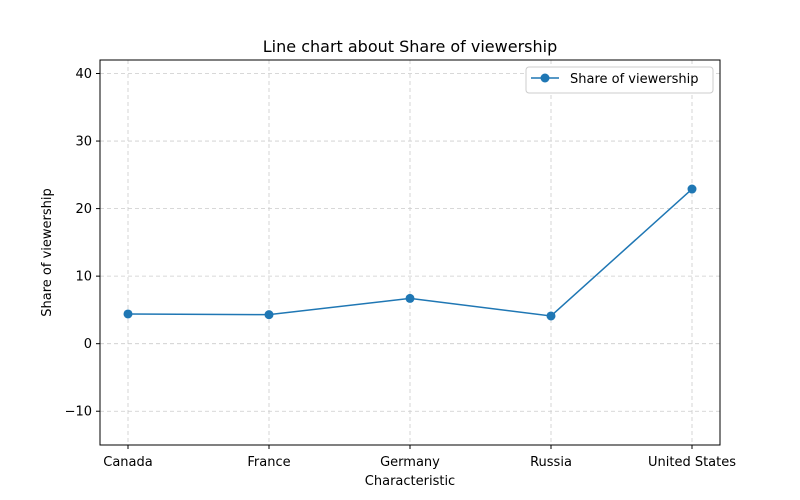 The height and width of the screenshot is (500, 800). I want to click on x-tick-label: United States, so click(692, 462).